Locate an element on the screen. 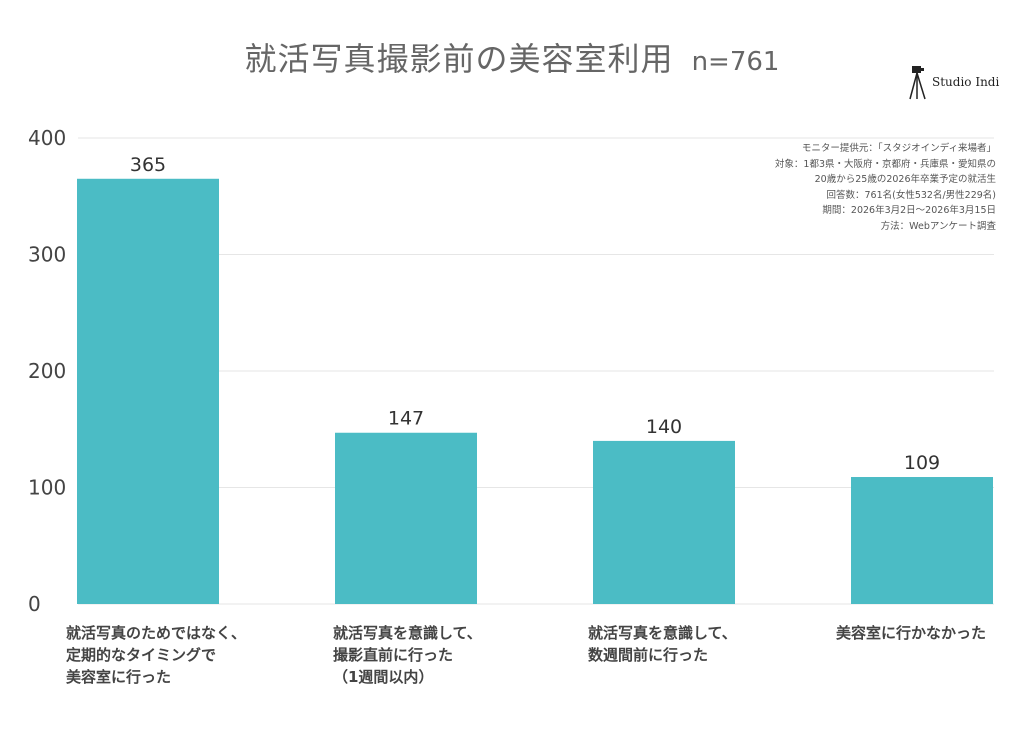 The image size is (1024, 732). note-line: 20歳から25歳の2026年卒業予定の就活生 is located at coordinates (905, 179).